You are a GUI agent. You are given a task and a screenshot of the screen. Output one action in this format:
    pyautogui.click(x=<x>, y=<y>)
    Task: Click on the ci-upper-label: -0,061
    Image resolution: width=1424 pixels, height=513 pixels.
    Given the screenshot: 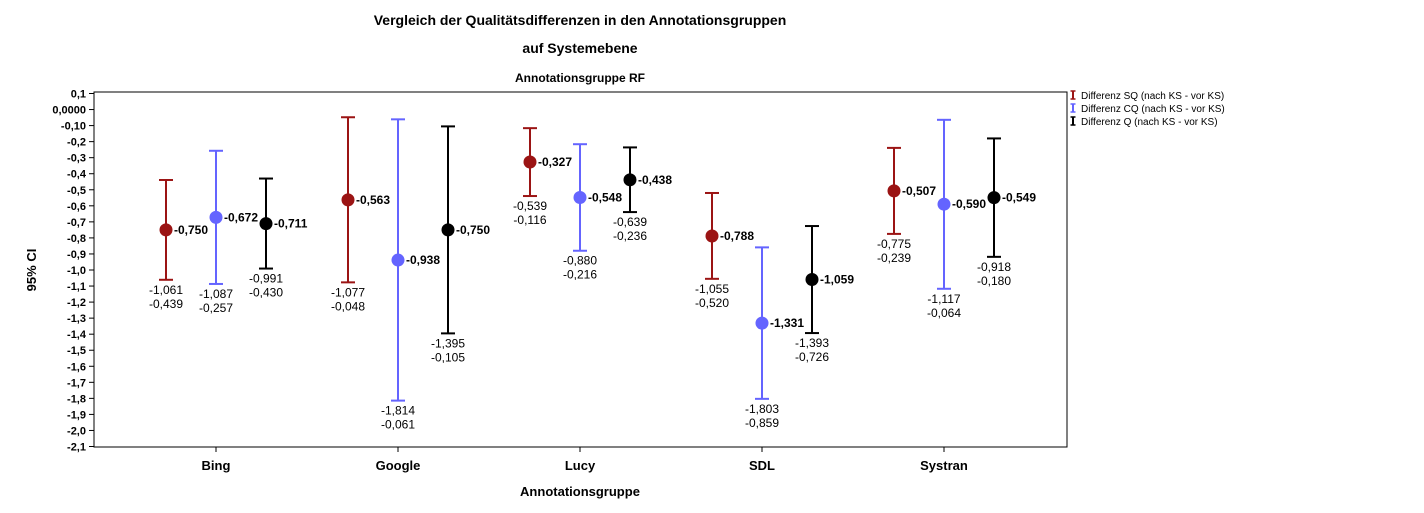 What is the action you would take?
    pyautogui.click(x=398, y=425)
    